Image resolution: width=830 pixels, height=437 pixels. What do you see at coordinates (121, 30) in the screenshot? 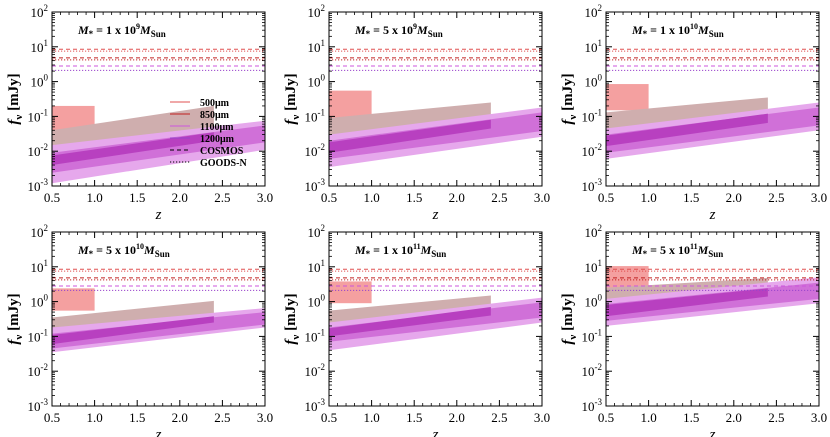
I see `mass-label: M* = 1 x 109MSun` at bounding box center [121, 30].